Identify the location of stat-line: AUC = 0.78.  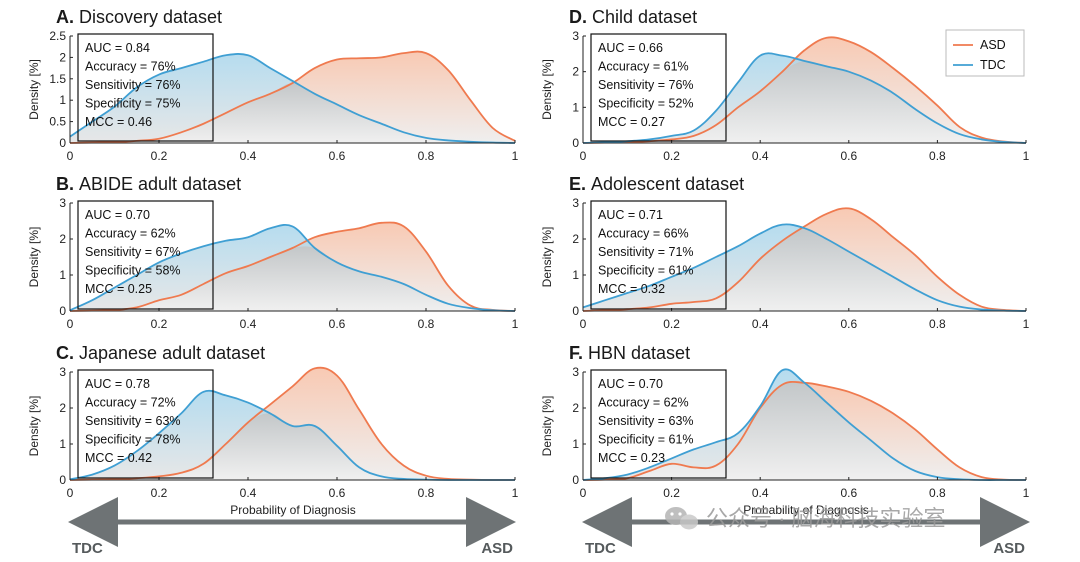
(117, 384).